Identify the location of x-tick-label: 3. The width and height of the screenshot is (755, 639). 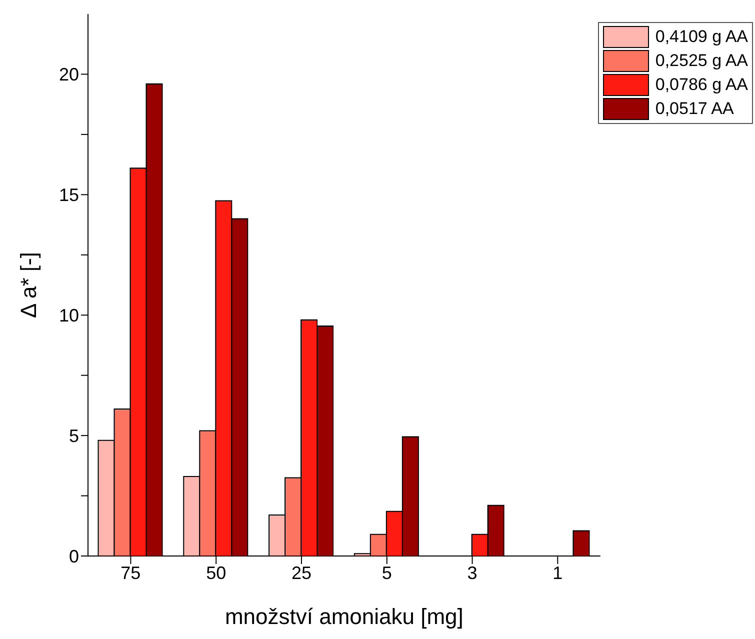
(472, 572).